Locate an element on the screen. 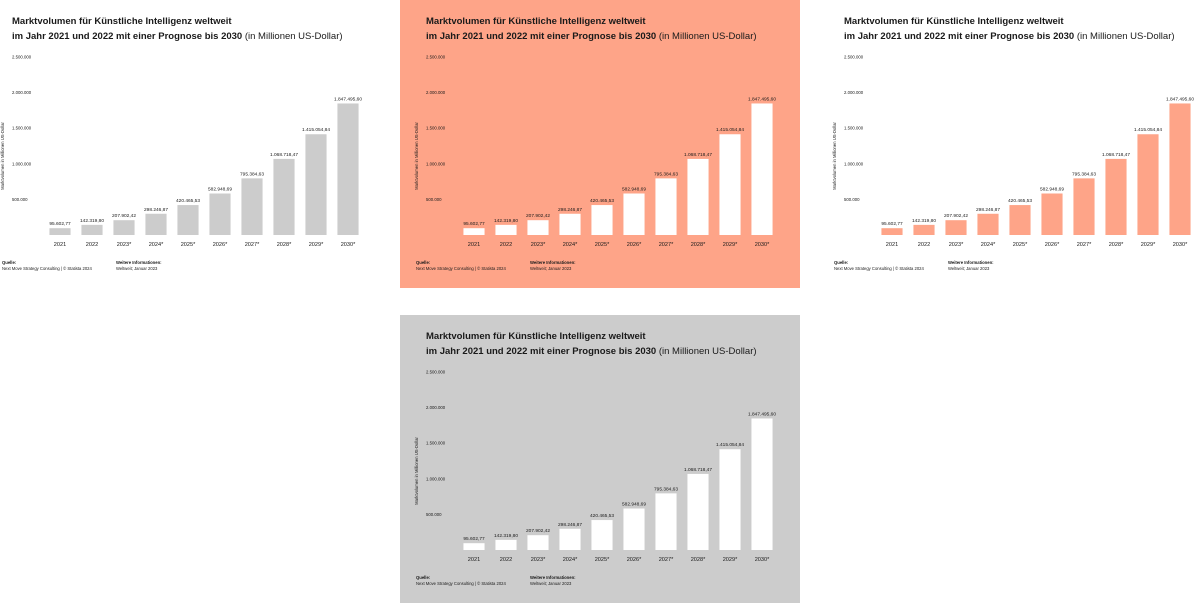 Image resolution: width=1200 pixels, height=603 pixels. chart-unit-note: (in Millionen US-Dollar) is located at coordinates (293, 36).